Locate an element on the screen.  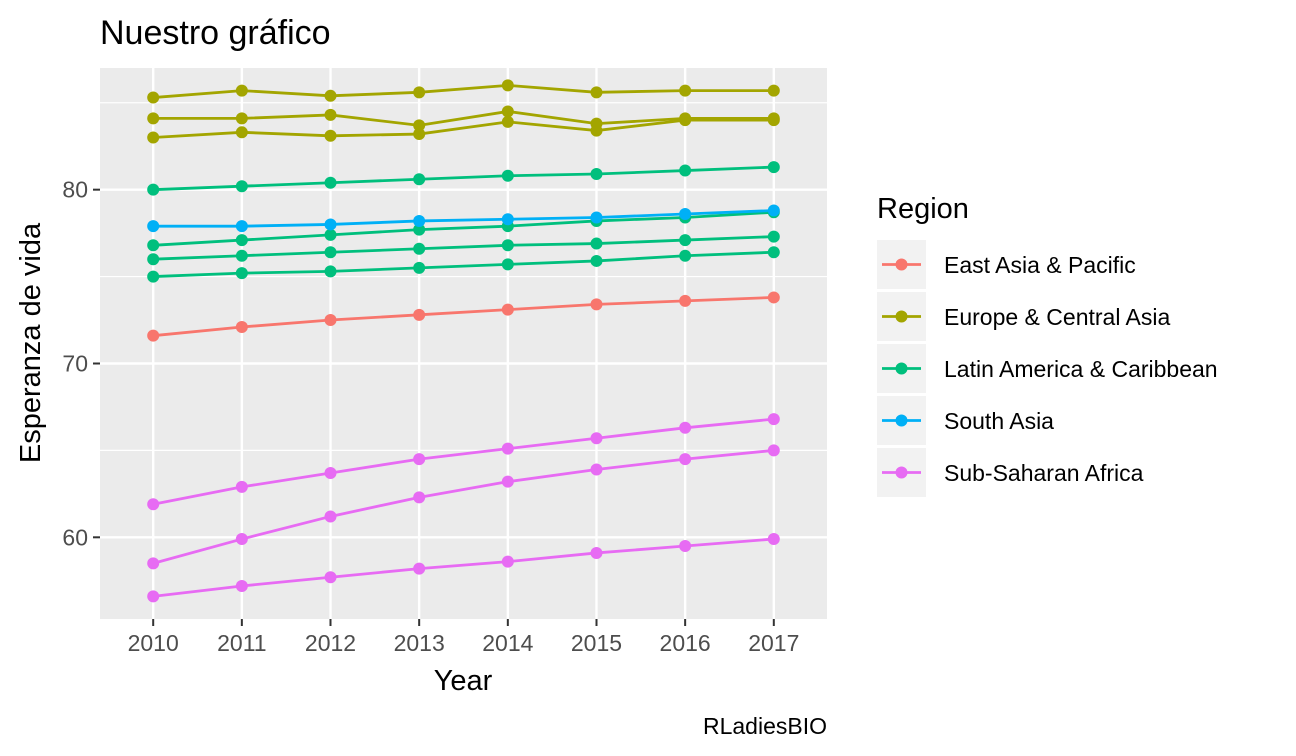
legend-label: Europe & Central Asia is located at coordinates (1057, 317).